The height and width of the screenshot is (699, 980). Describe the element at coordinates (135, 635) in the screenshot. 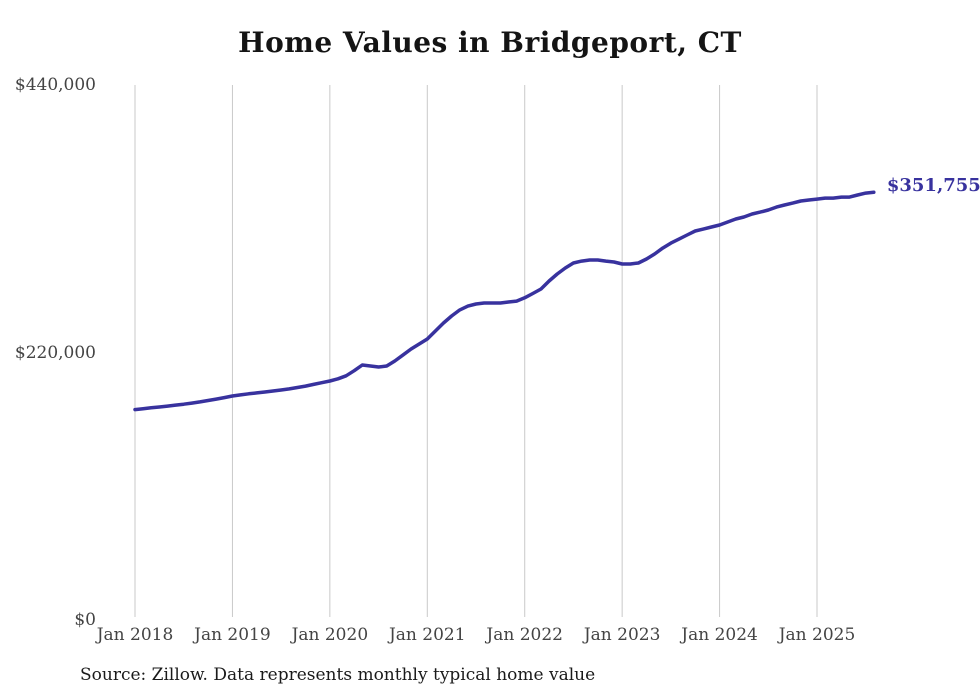

I see `x-axis-tick-label: Jan 2018` at that location.